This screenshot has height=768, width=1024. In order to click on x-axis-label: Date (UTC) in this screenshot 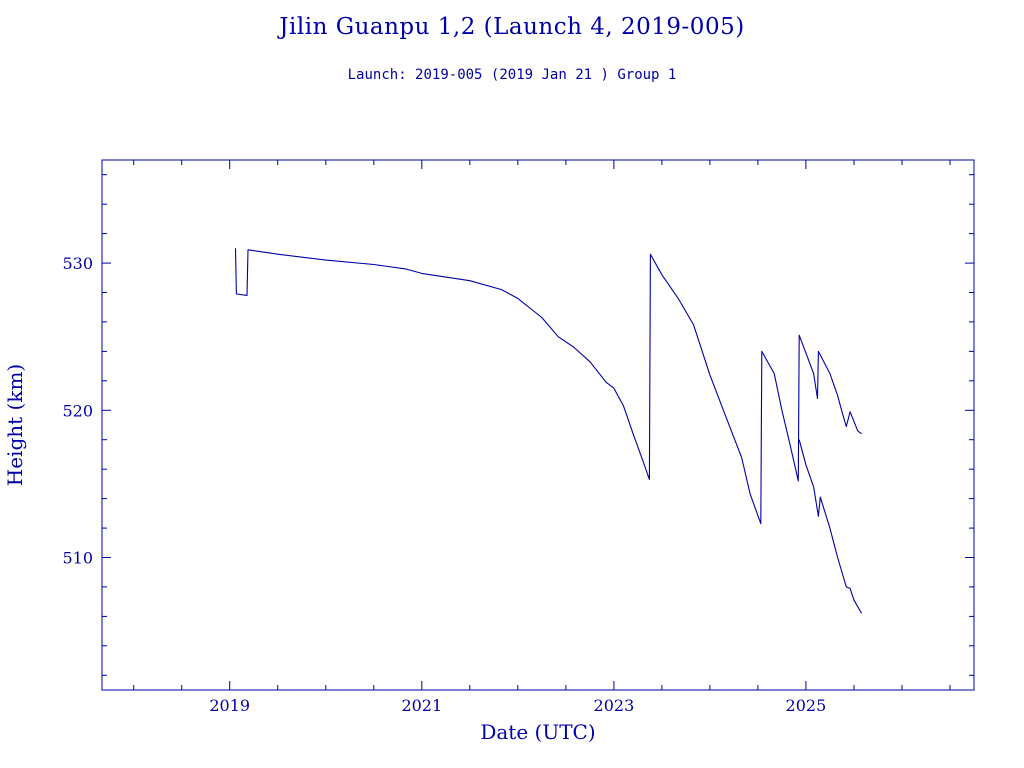, I will do `click(537, 732)`.